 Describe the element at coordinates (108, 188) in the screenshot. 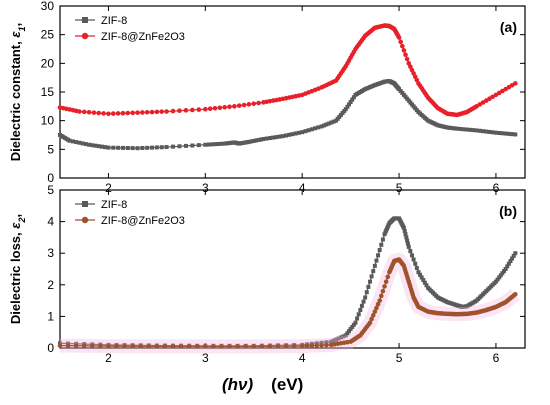

I see `x-tick-label-a-0: 2` at that location.